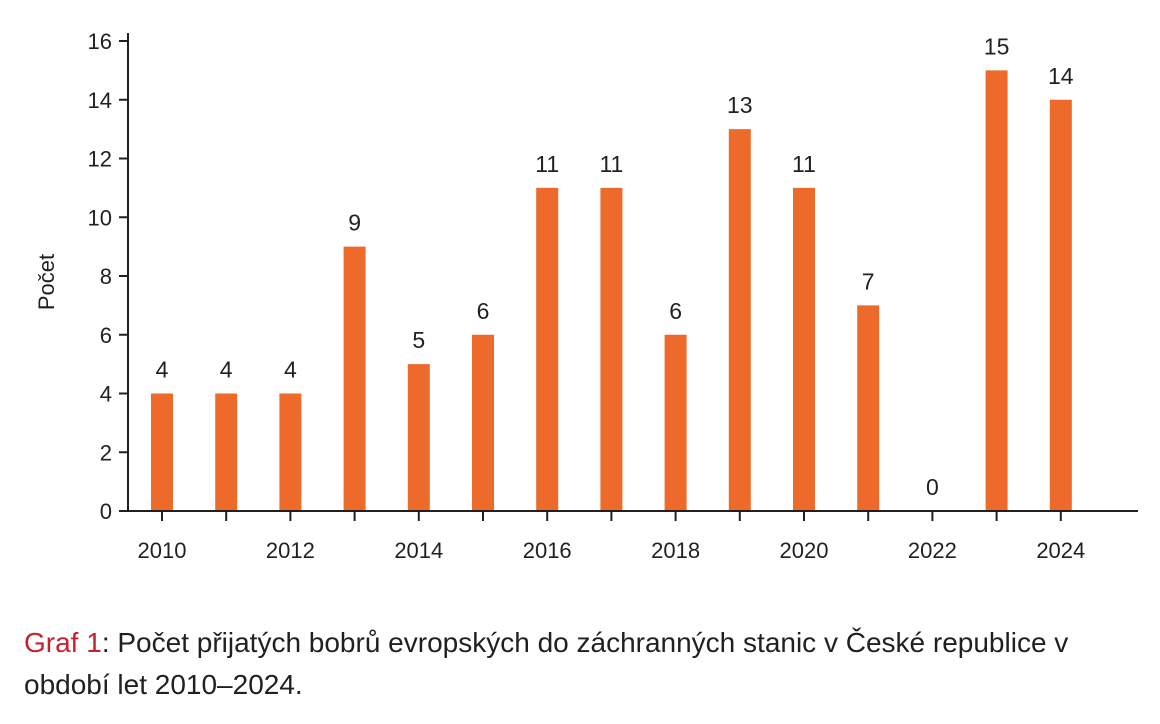  I want to click on y-tick-label-0: 0, so click(106, 511).